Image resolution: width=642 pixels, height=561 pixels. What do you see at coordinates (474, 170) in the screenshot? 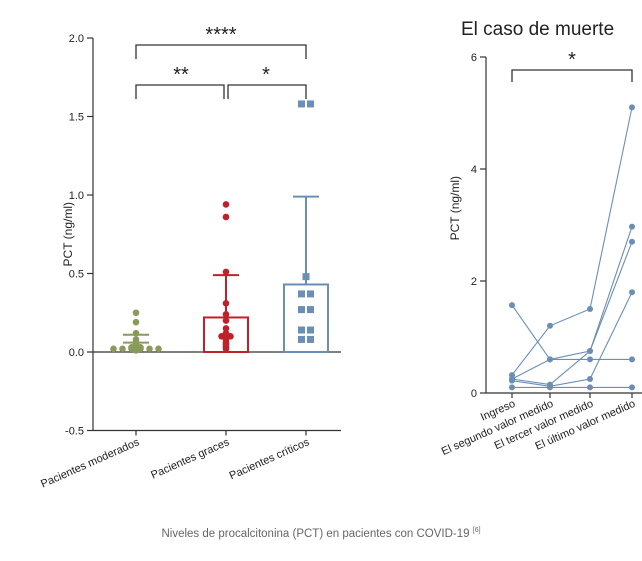
I see `y-tick-label: 4` at bounding box center [474, 170].